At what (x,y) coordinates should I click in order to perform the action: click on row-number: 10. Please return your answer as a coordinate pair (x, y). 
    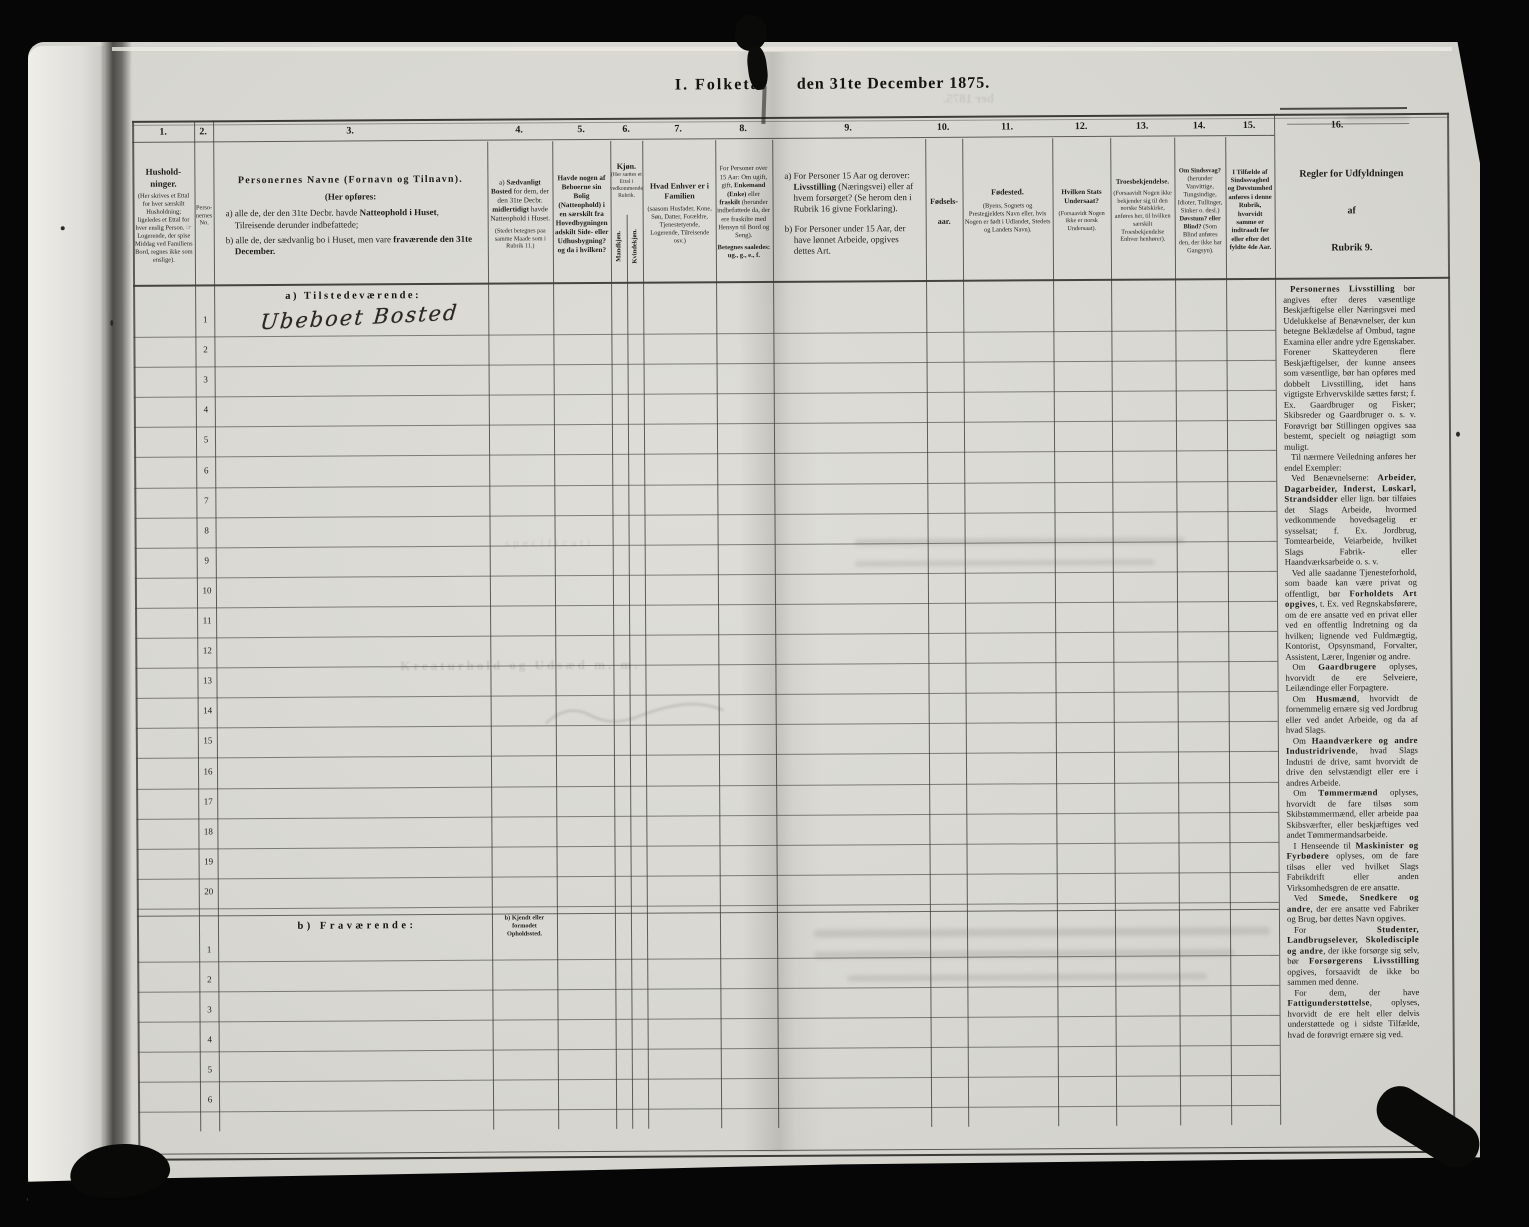
    Looking at the image, I should click on (207, 590).